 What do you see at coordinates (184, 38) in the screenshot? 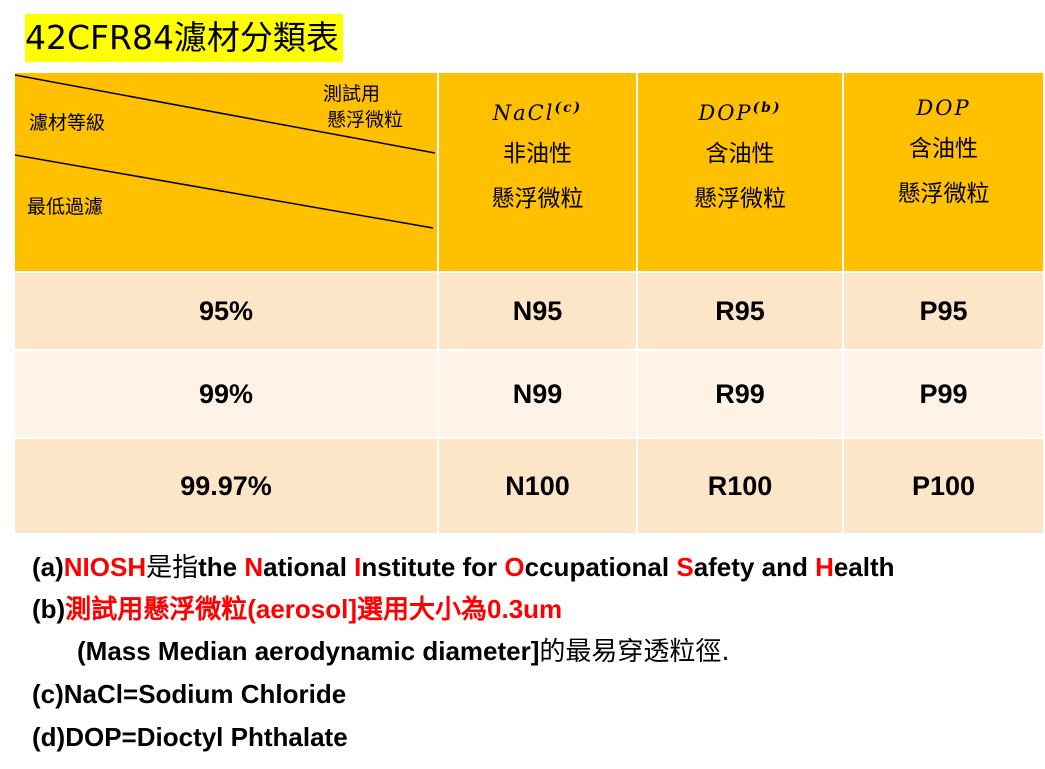
I see `page-title: 42CFR84濾材分類表` at bounding box center [184, 38].